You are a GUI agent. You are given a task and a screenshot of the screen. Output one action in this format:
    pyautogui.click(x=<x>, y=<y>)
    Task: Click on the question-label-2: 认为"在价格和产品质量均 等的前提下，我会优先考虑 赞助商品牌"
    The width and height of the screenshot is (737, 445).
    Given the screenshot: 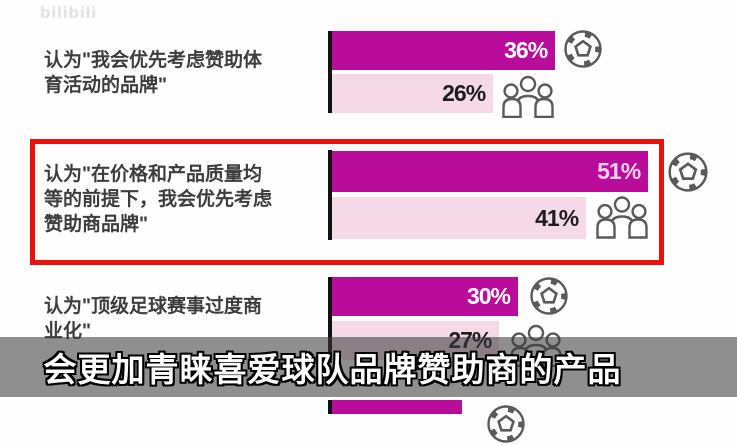 What is the action you would take?
    pyautogui.click(x=186, y=199)
    